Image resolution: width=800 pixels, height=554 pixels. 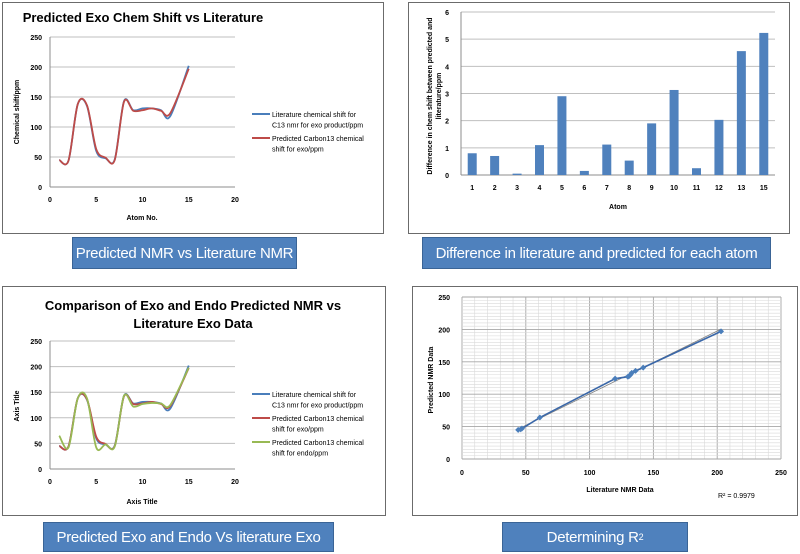 What do you see at coordinates (607, 188) in the screenshot?
I see `x-tick-label: 7` at bounding box center [607, 188].